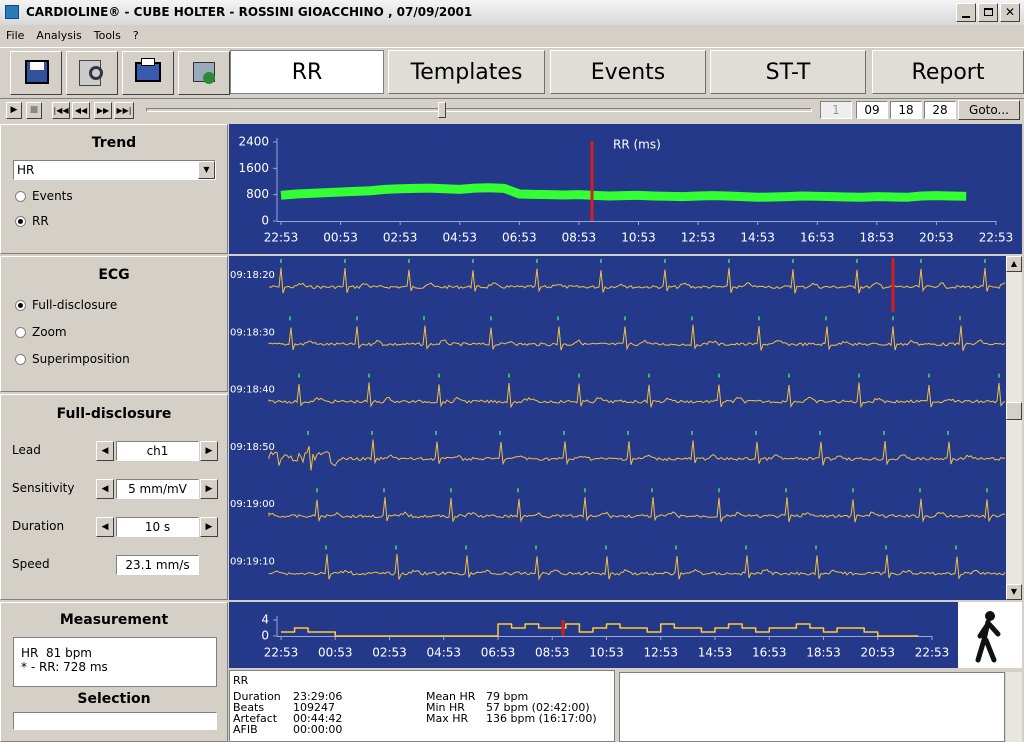  Describe the element at coordinates (115, 662) in the screenshot. I see `measurement-box: HR 81 bpm * - RR: 728 ms` at that location.